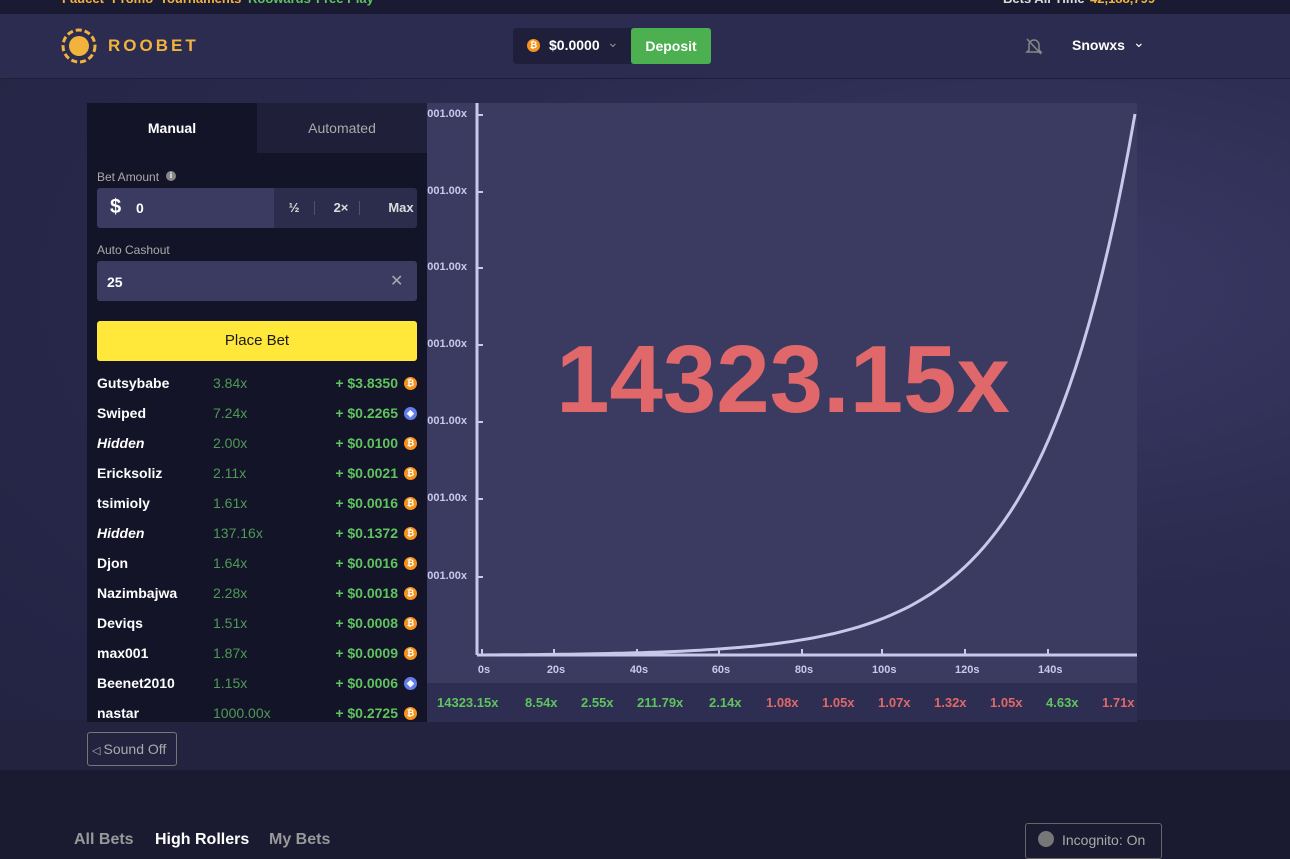 The image size is (1290, 859). What do you see at coordinates (613, 42) in the screenshot?
I see `chevron: ⌄` at bounding box center [613, 42].